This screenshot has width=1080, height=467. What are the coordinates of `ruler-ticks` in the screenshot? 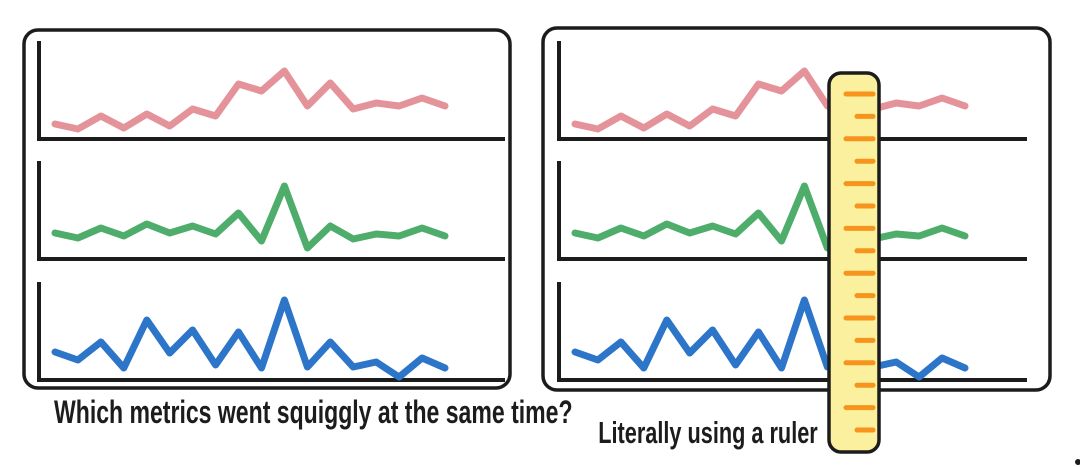 It's located at (859, 262).